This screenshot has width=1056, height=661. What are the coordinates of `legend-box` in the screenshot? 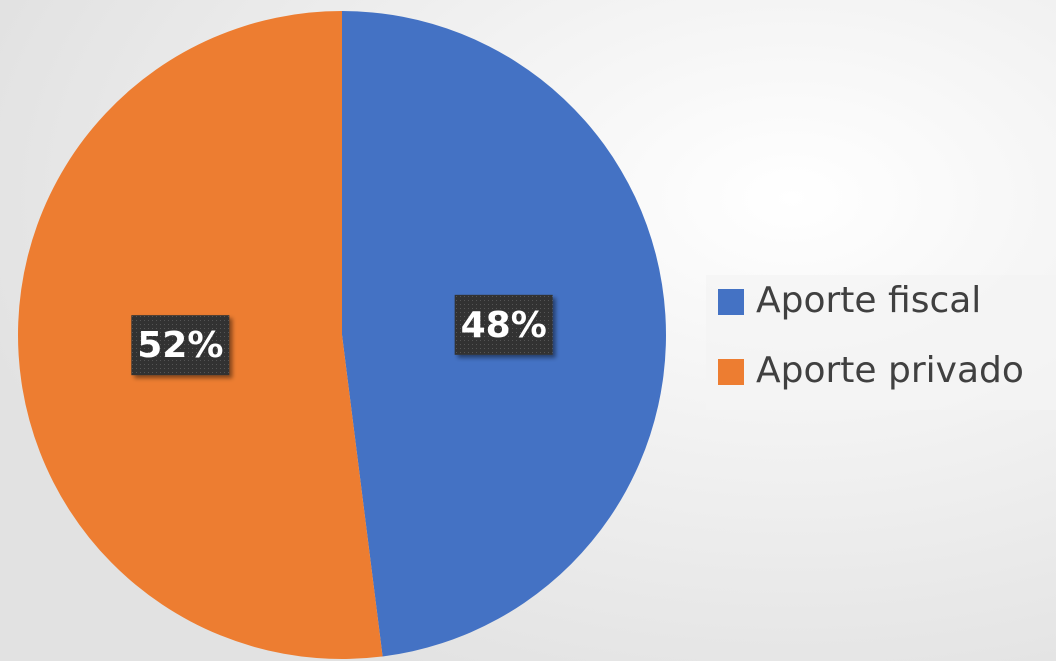 It's located at (881, 342).